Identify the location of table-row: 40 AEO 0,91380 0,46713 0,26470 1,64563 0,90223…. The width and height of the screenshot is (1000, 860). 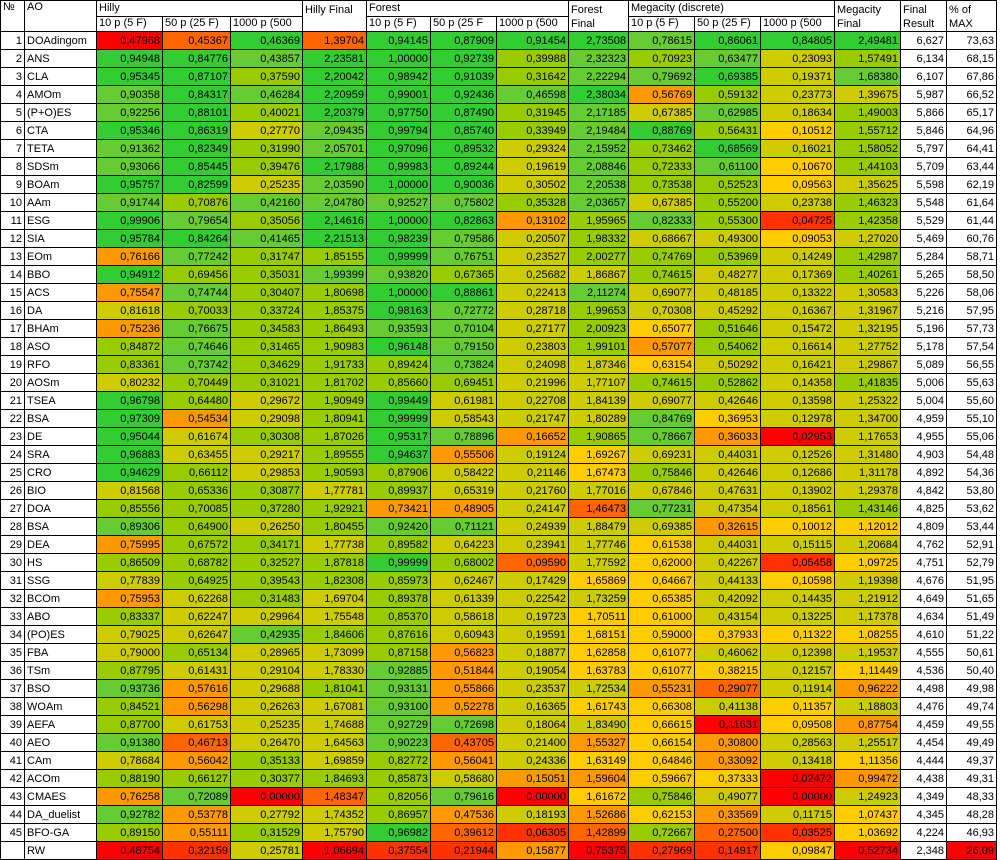
(498, 742).